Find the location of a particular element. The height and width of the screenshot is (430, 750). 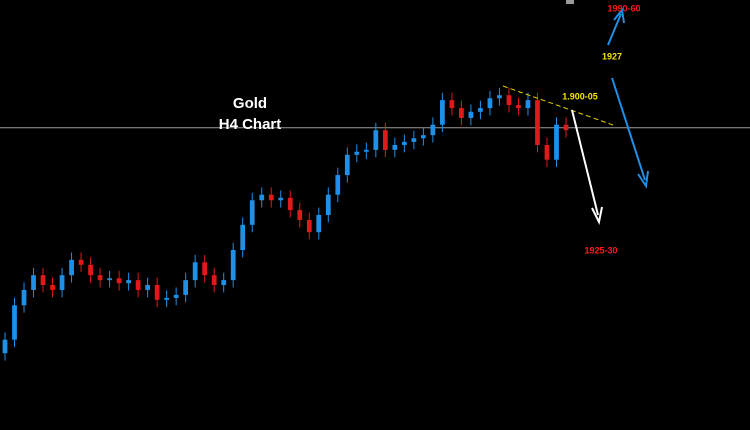

trend-line is located at coordinates (558, 105).